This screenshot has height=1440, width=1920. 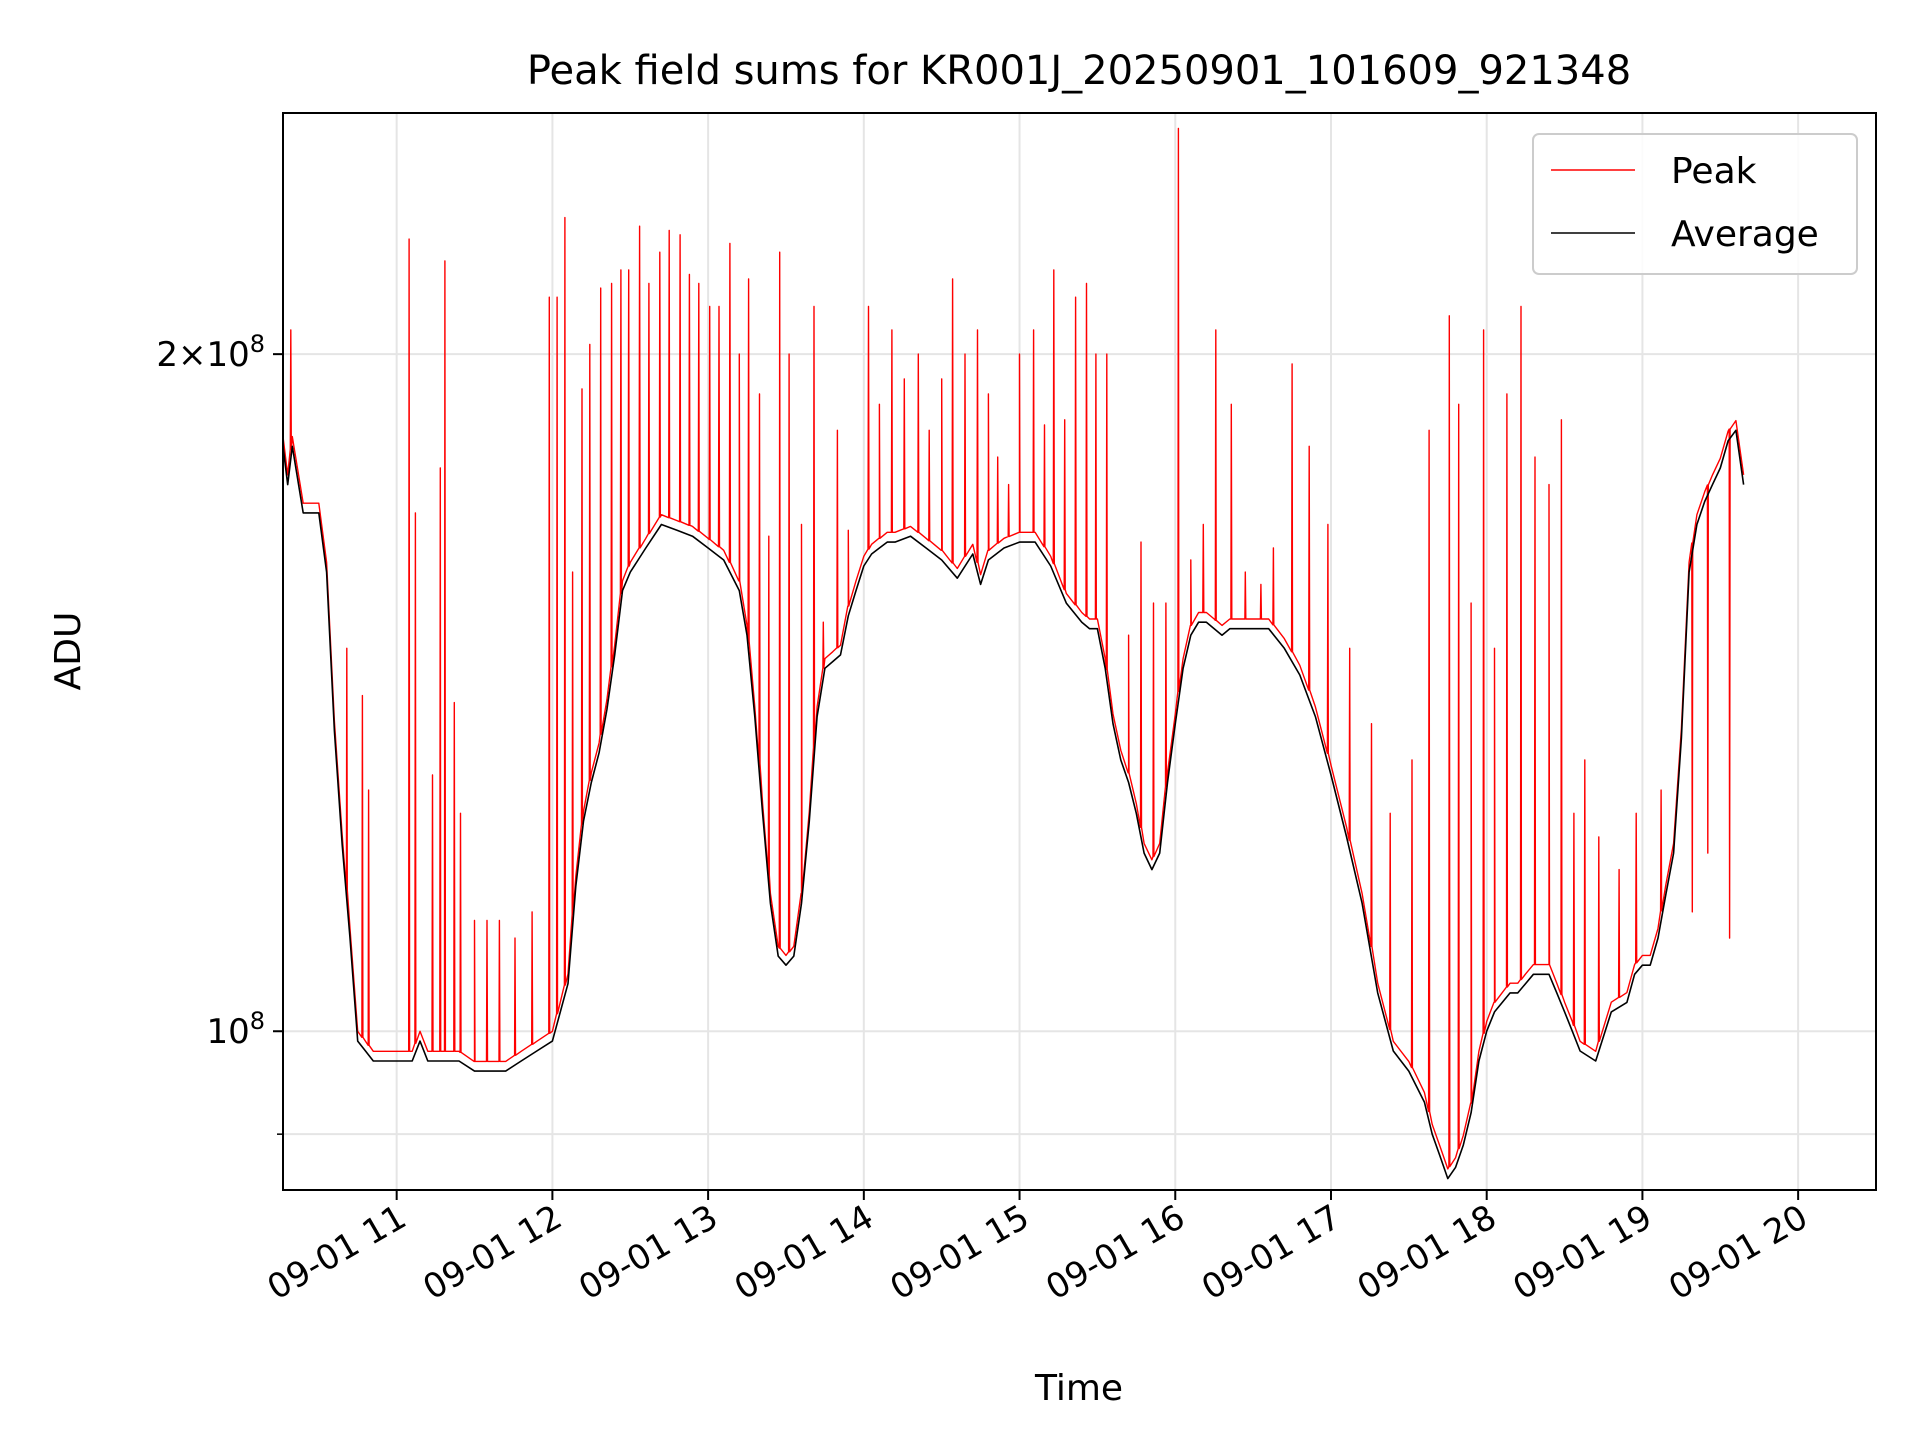 What do you see at coordinates (1078, 1388) in the screenshot?
I see `x-axis-label: Time` at bounding box center [1078, 1388].